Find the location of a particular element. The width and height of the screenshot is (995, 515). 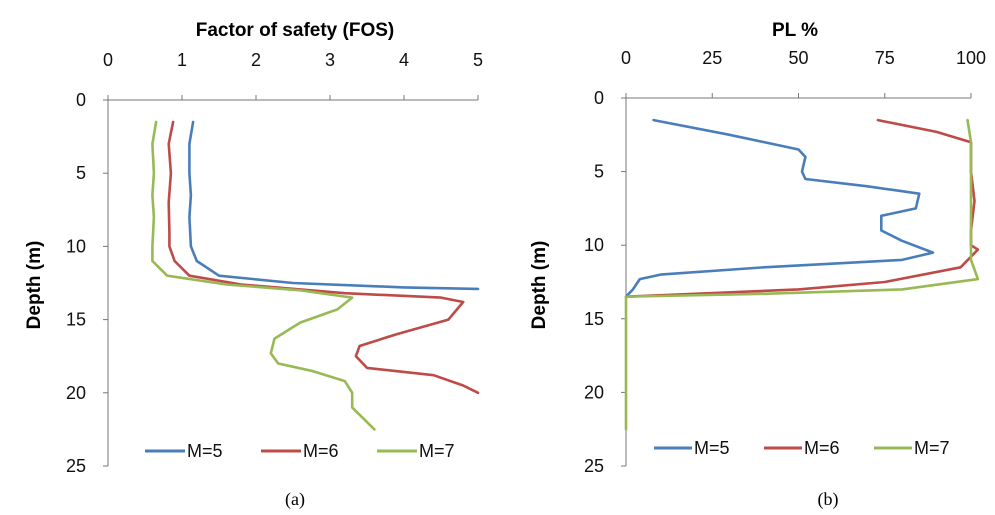

x-tick-label: 100 is located at coordinates (971, 58).